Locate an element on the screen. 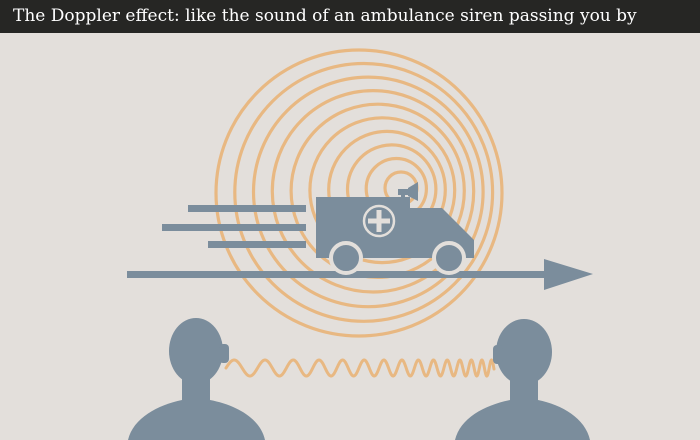 The width and height of the screenshot is (700, 440). ambulance-body is located at coordinates (395, 227).